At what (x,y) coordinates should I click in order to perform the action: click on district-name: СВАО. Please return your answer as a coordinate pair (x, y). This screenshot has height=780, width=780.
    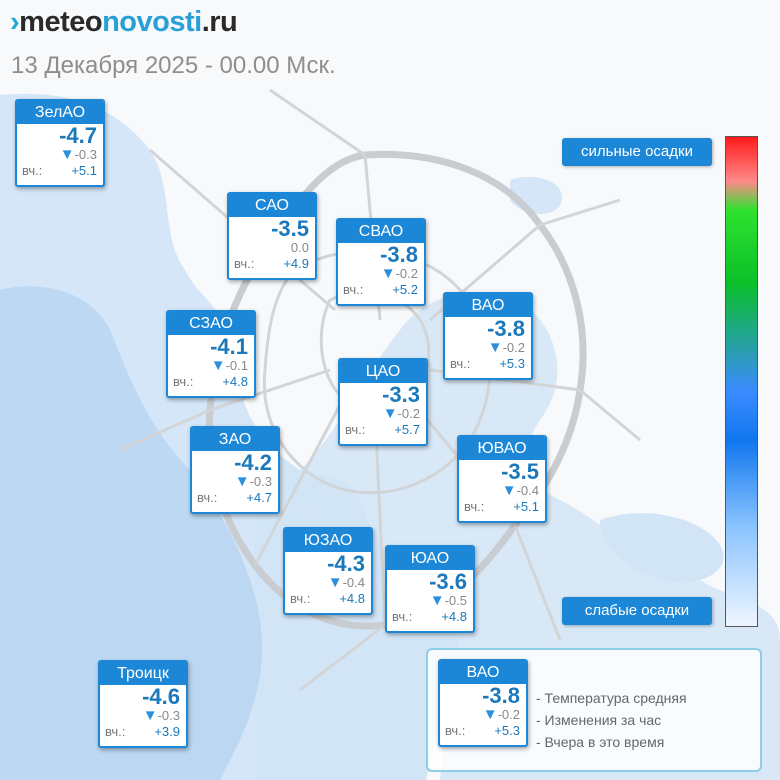
    Looking at the image, I should click on (381, 231).